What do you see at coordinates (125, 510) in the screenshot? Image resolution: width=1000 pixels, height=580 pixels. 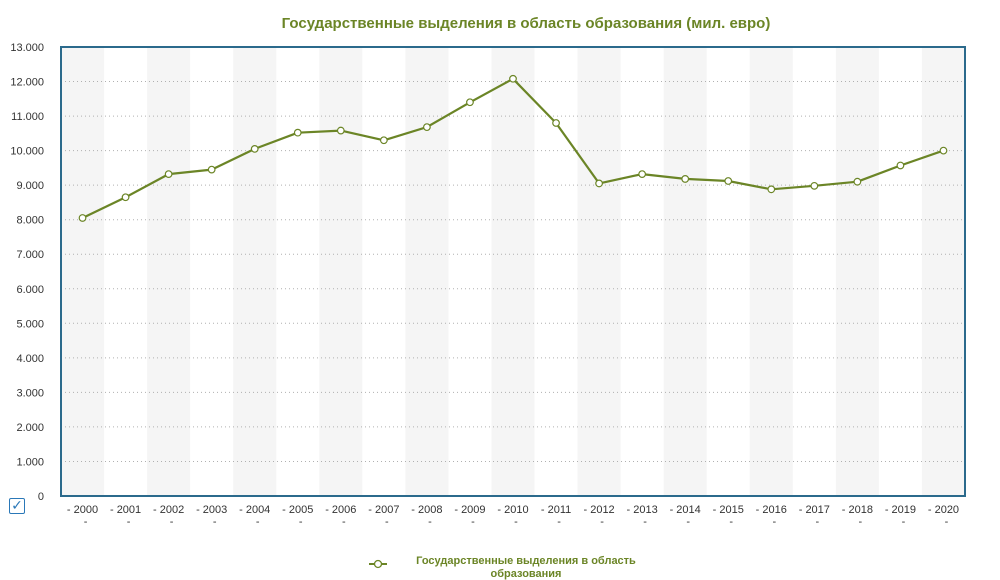 I see `x-tick-label: - 2001` at bounding box center [125, 510].